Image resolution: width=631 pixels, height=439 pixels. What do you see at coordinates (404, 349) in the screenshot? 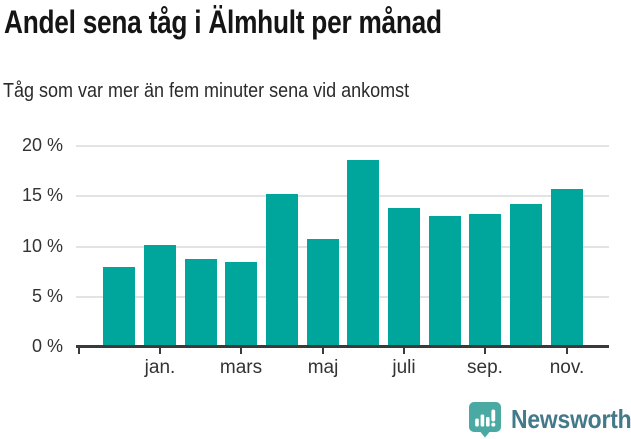
I see `x-axis-tick-juli` at bounding box center [404, 349].